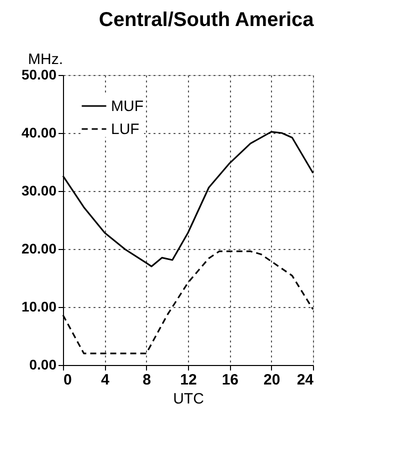  Describe the element at coordinates (39, 74) in the screenshot. I see `y-tick-label: 50.00` at that location.